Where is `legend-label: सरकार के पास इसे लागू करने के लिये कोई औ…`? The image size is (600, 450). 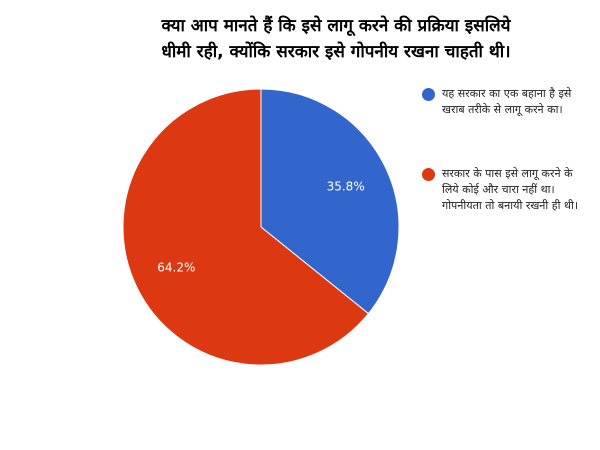 legend-label: सरकार के पास इसे लागू करने के लिये कोई औ… is located at coordinates (510, 189).